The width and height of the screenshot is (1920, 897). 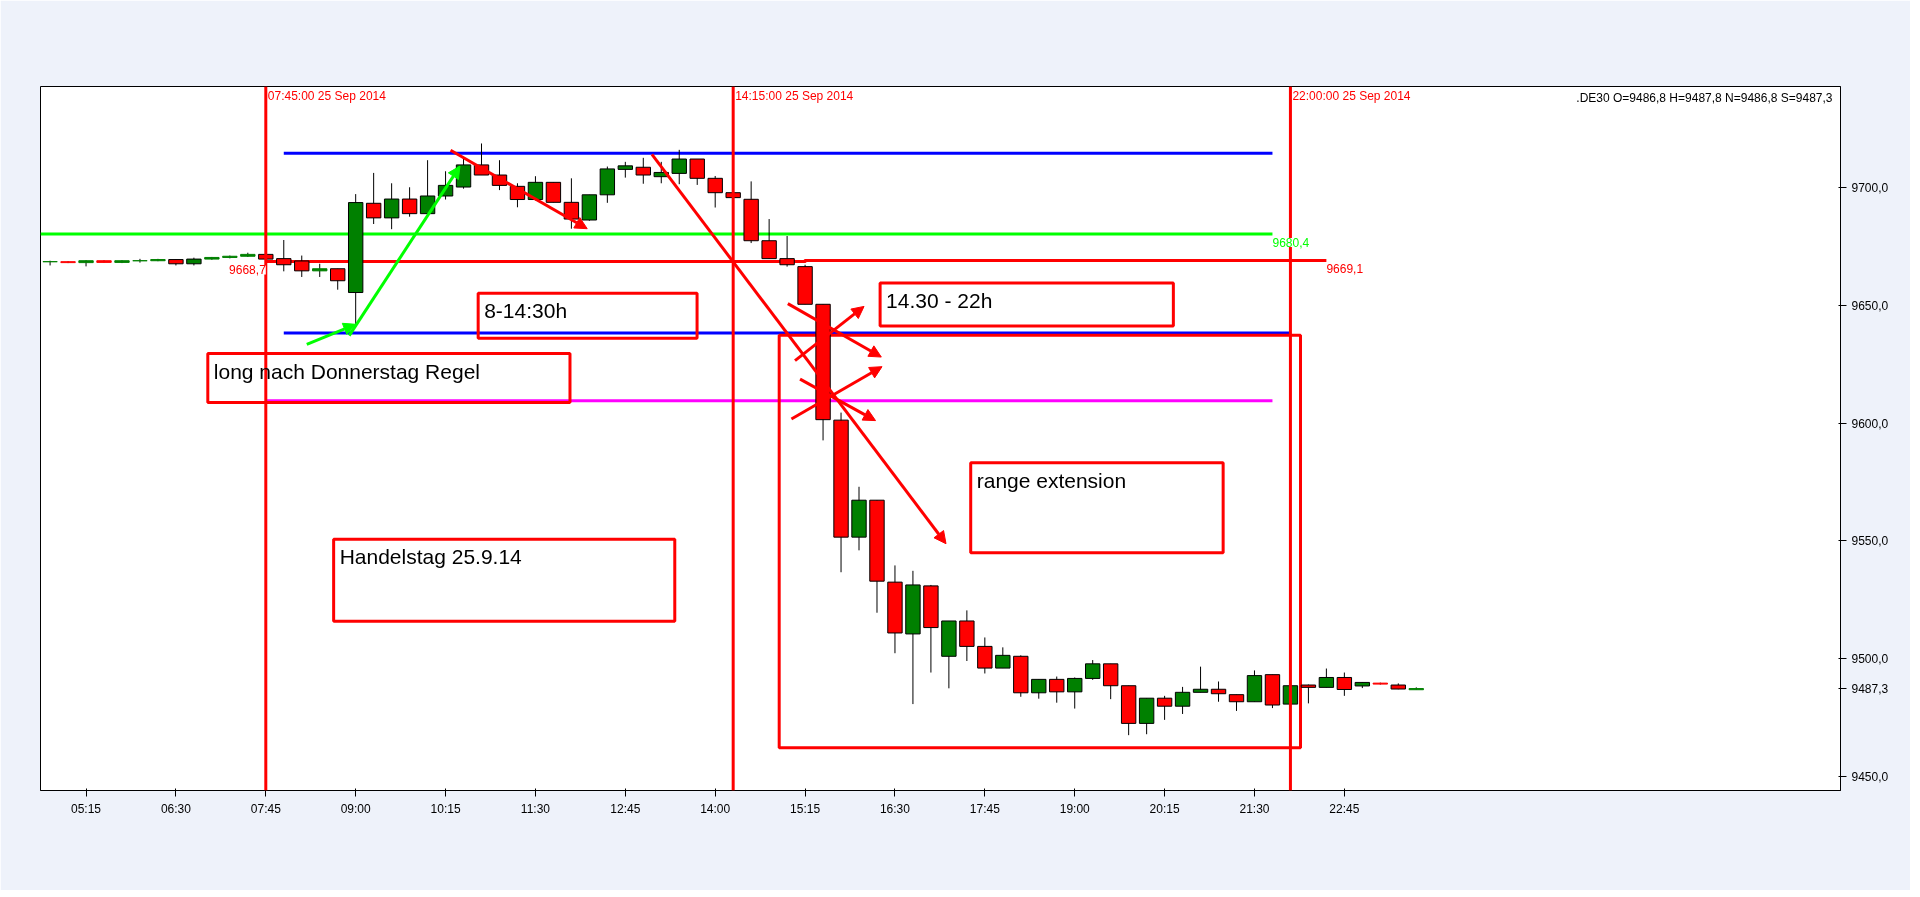 What do you see at coordinates (1254, 808) in the screenshot?
I see `x-tick-label: 21:30` at bounding box center [1254, 808].